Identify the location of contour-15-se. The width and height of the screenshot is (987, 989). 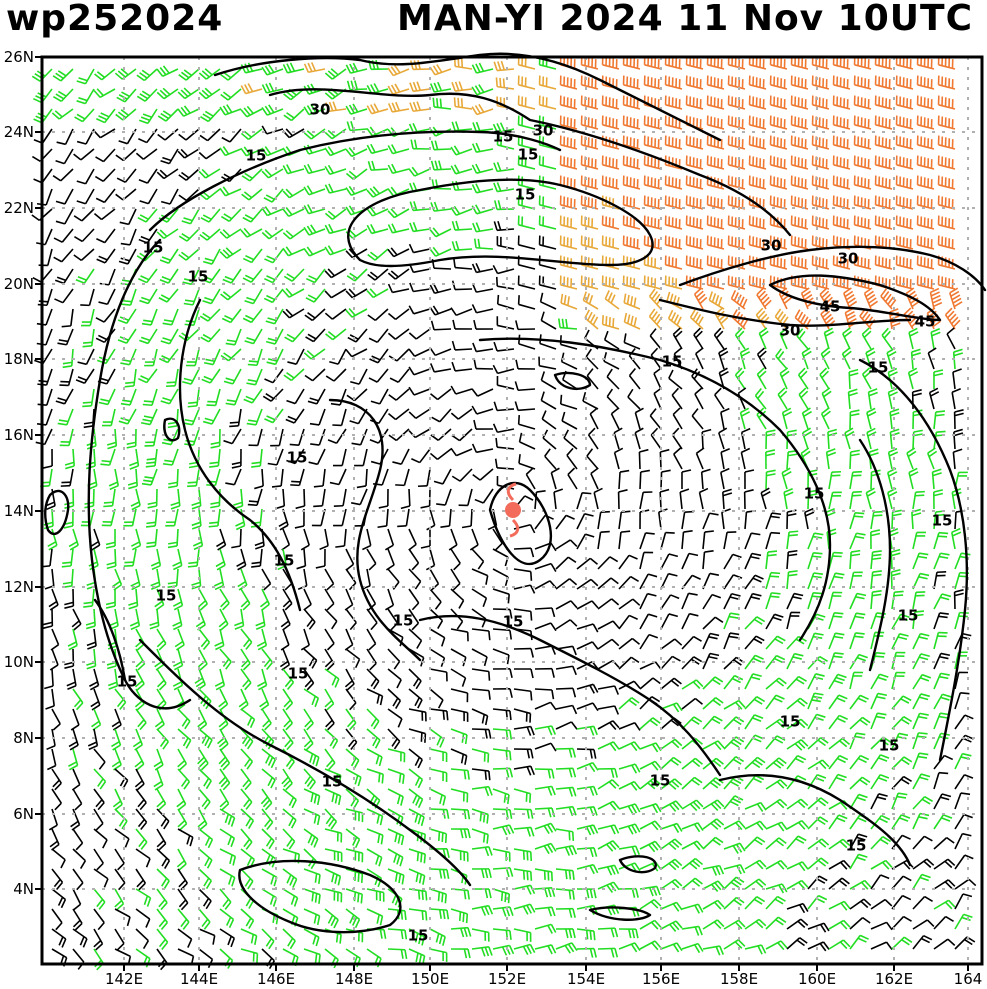
(815, 820).